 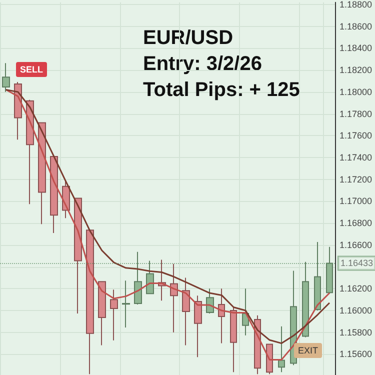 I want to click on annotation: Total Pips: + 125, so click(x=221, y=90).